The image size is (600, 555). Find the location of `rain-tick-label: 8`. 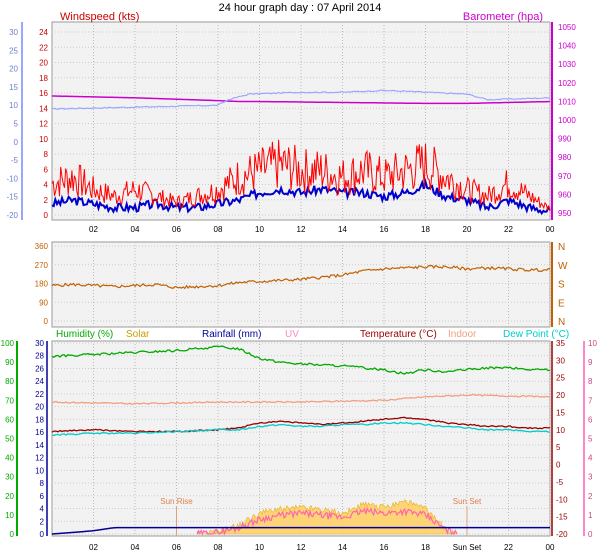

rain-tick-label: 8 is located at coordinates (42, 483).